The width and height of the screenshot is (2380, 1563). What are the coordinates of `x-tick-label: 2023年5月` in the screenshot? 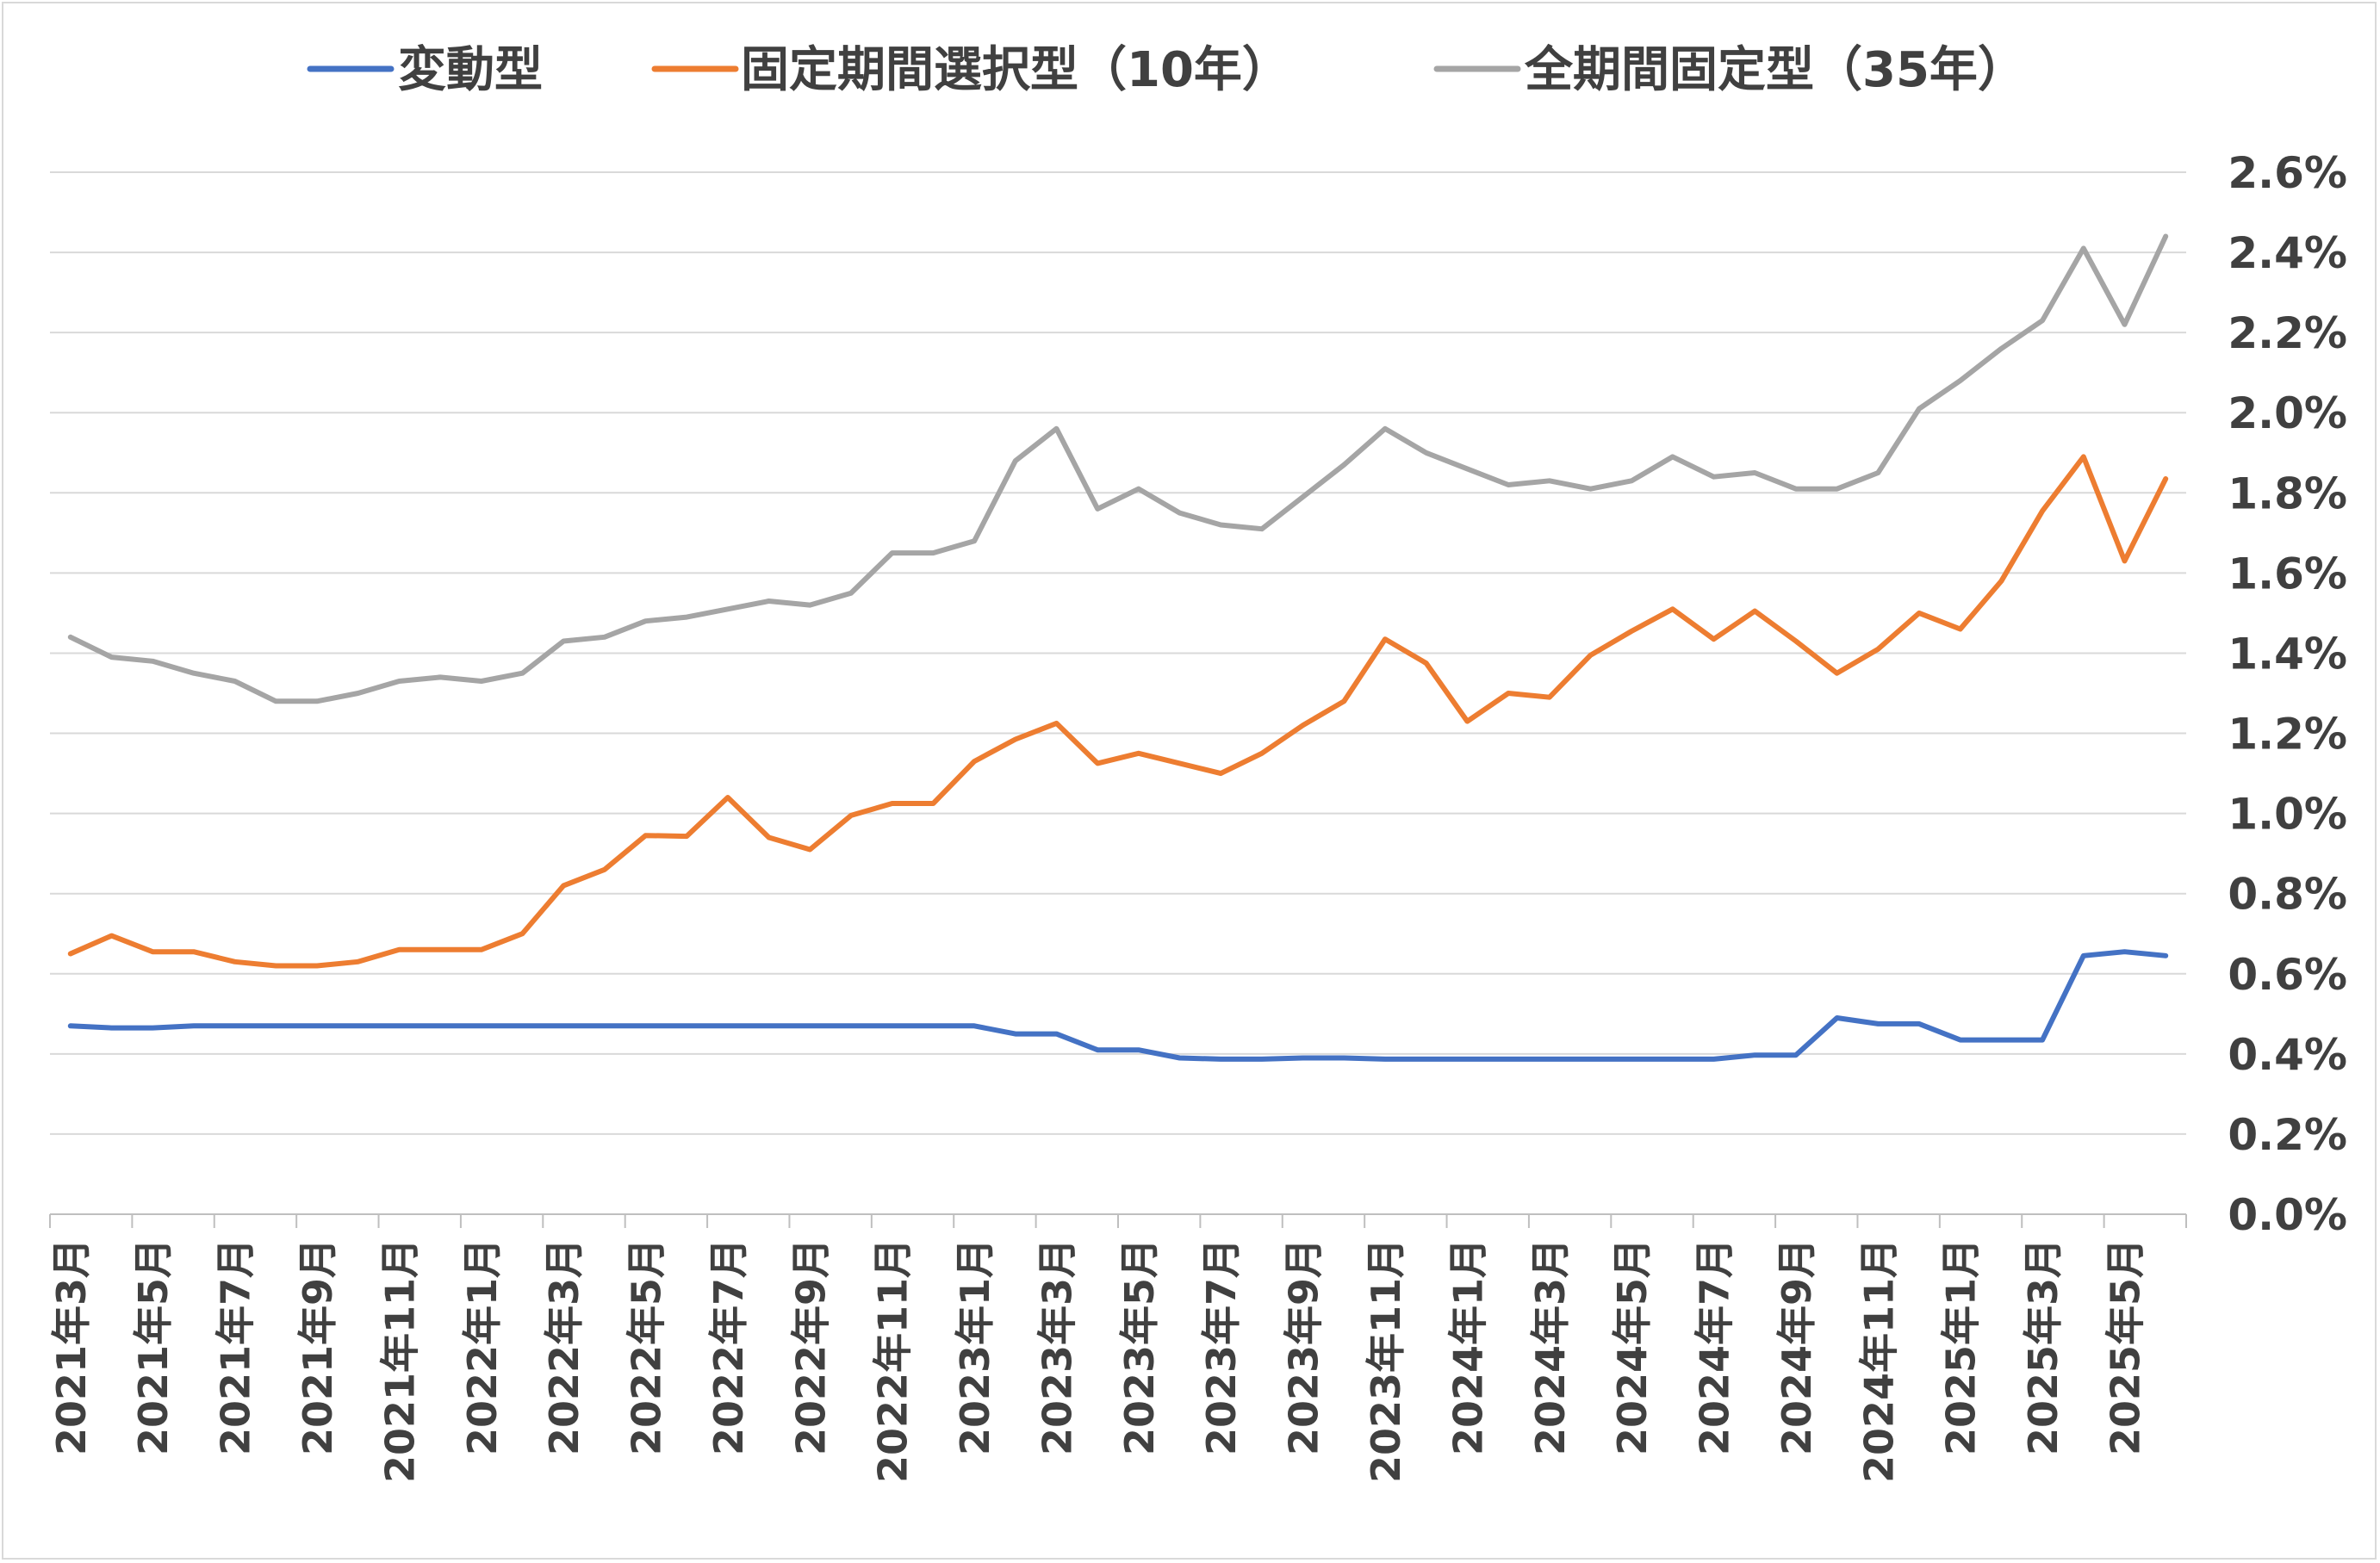 It's located at (1140, 1346).